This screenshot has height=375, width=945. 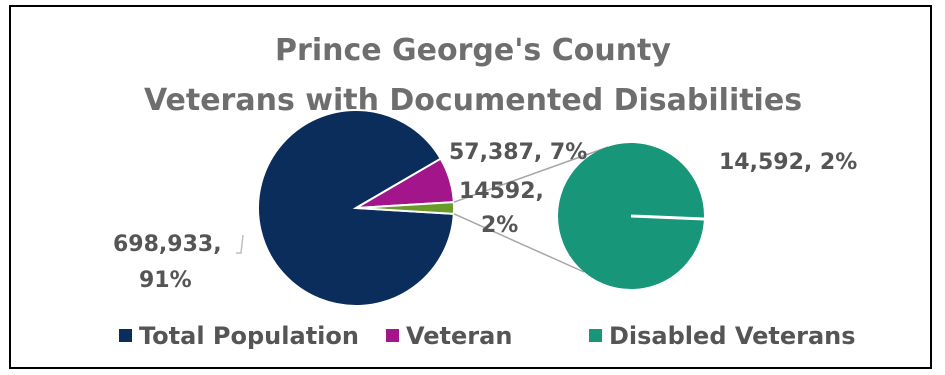 What do you see at coordinates (473, 50) in the screenshot?
I see `chart-title-line-1: Prince George's County` at bounding box center [473, 50].